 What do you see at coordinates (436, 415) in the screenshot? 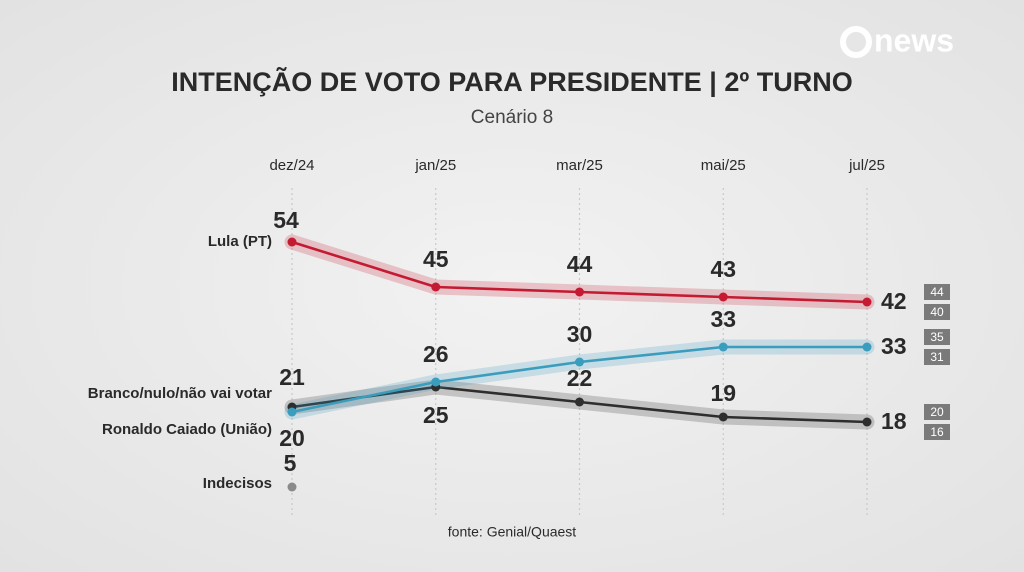
I see `data-label: 25` at bounding box center [436, 415].